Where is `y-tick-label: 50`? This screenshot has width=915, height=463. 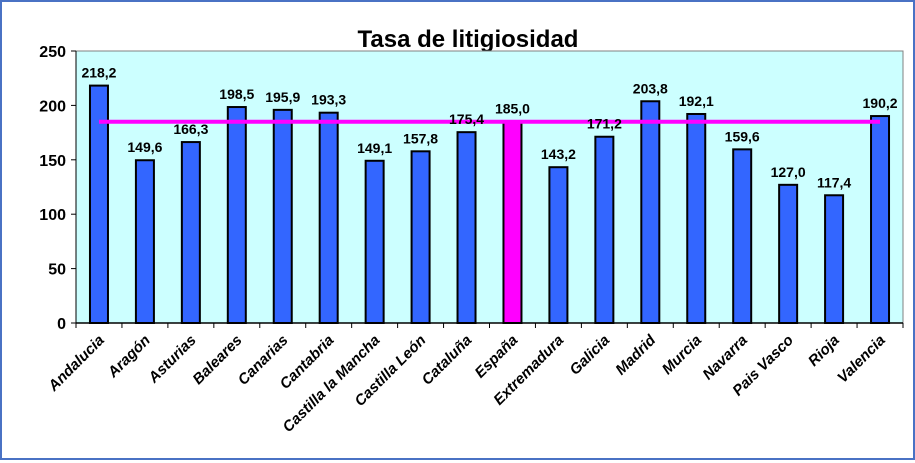 y-tick-label: 50 is located at coordinates (57, 270).